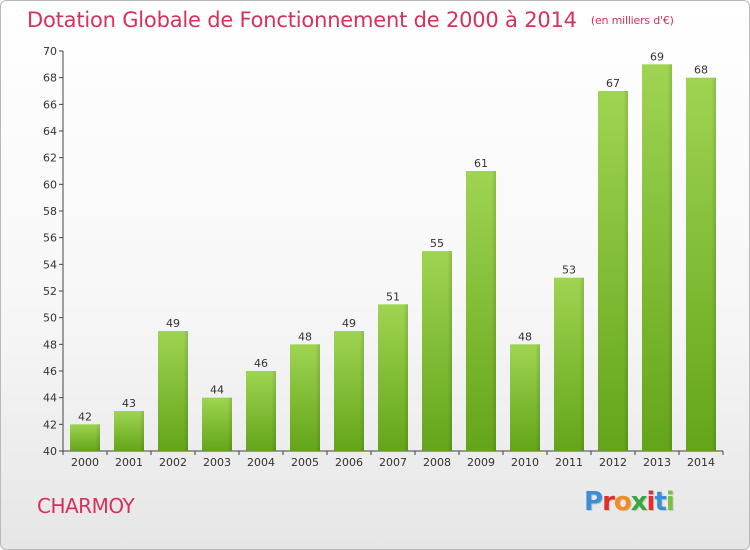 This screenshot has height=550, width=750. What do you see at coordinates (173, 391) in the screenshot?
I see `bar-shade-2002` at bounding box center [173, 391].